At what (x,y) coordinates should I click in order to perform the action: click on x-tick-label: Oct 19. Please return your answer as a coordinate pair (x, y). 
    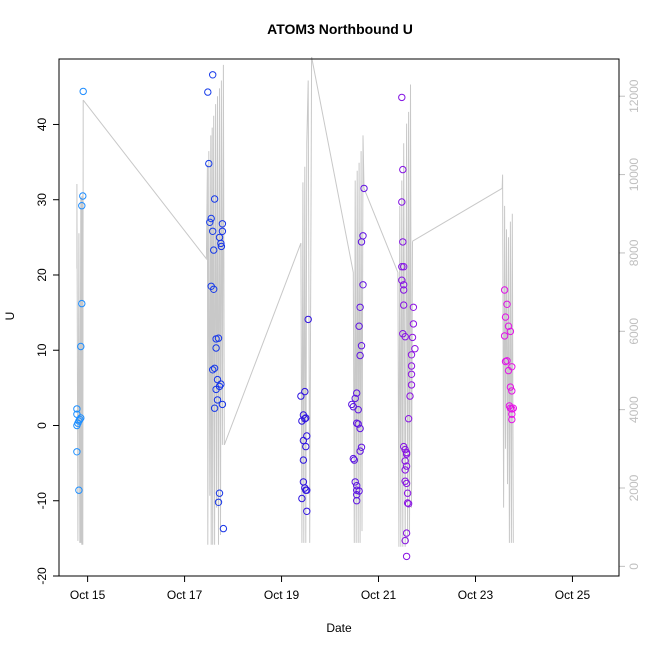
    Looking at the image, I should click on (282, 595).